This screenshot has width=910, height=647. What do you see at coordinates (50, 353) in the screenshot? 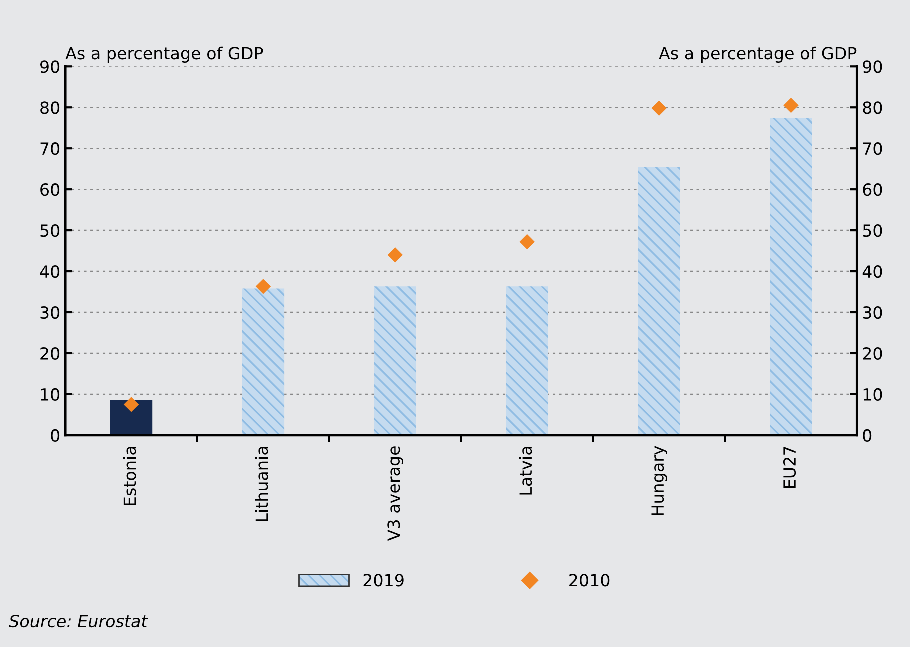
I see `y-tick-label: 20` at bounding box center [50, 353].